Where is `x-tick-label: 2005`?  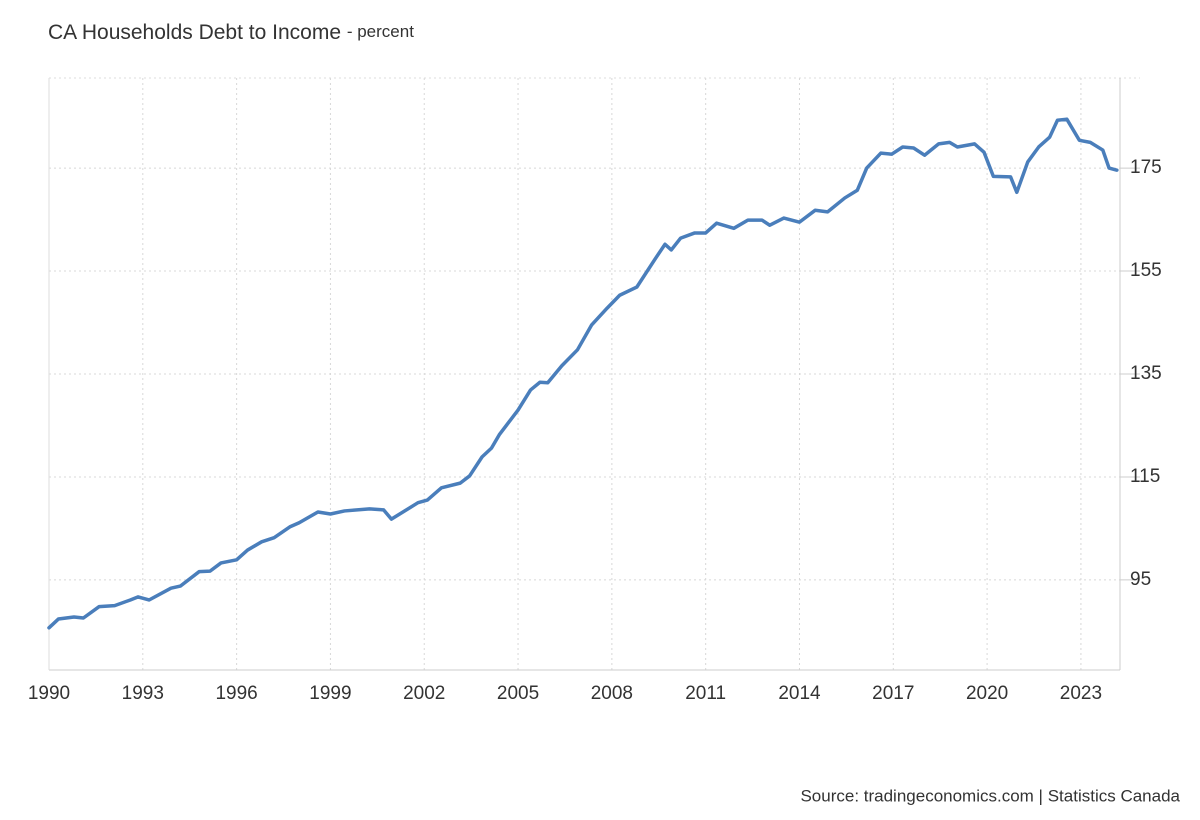 x-tick-label: 2005 is located at coordinates (518, 693).